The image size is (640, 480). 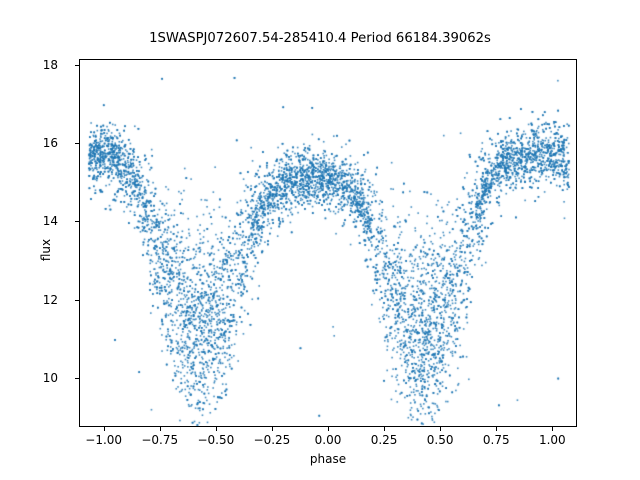 I want to click on y-axis-label: flux, so click(x=46, y=250).